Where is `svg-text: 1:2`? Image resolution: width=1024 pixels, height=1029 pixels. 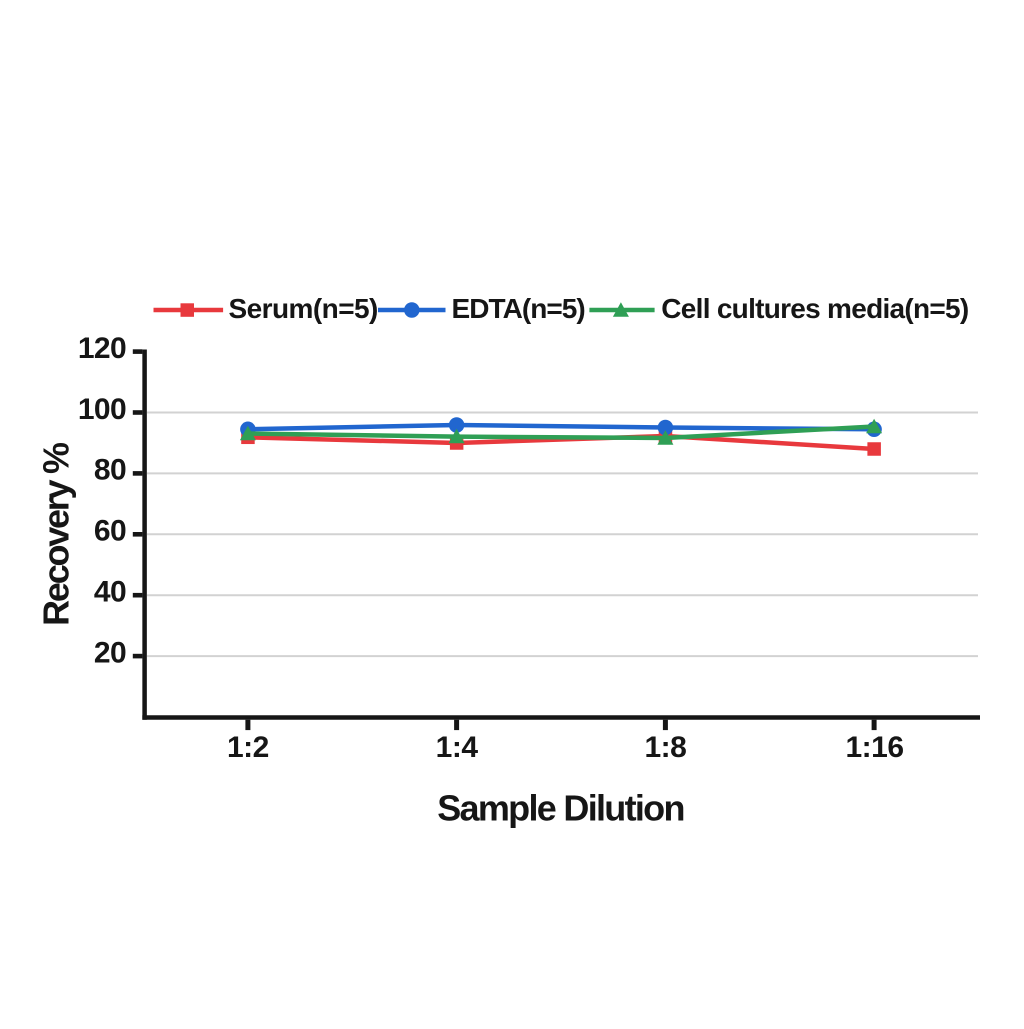
svg-text: 1:2 is located at coordinates (248, 747).